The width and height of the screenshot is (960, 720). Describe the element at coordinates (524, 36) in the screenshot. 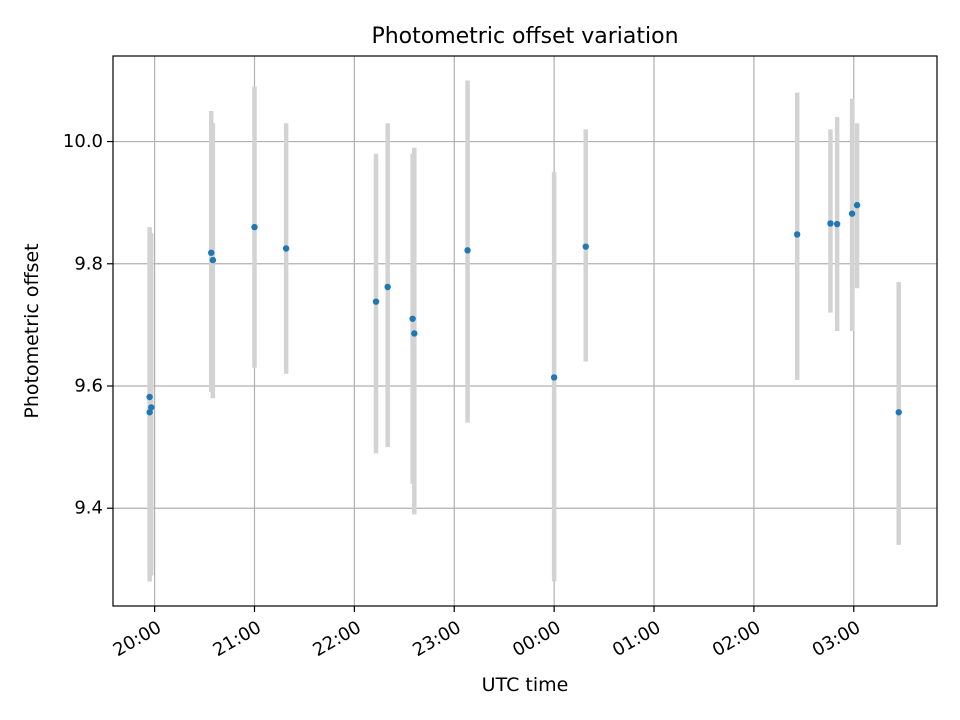

I see `chart-title: Photometric offset variation` at that location.